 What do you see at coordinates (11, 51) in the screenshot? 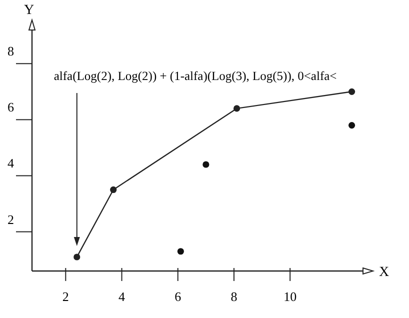
I see `y-tick-label: 8` at bounding box center [11, 51].